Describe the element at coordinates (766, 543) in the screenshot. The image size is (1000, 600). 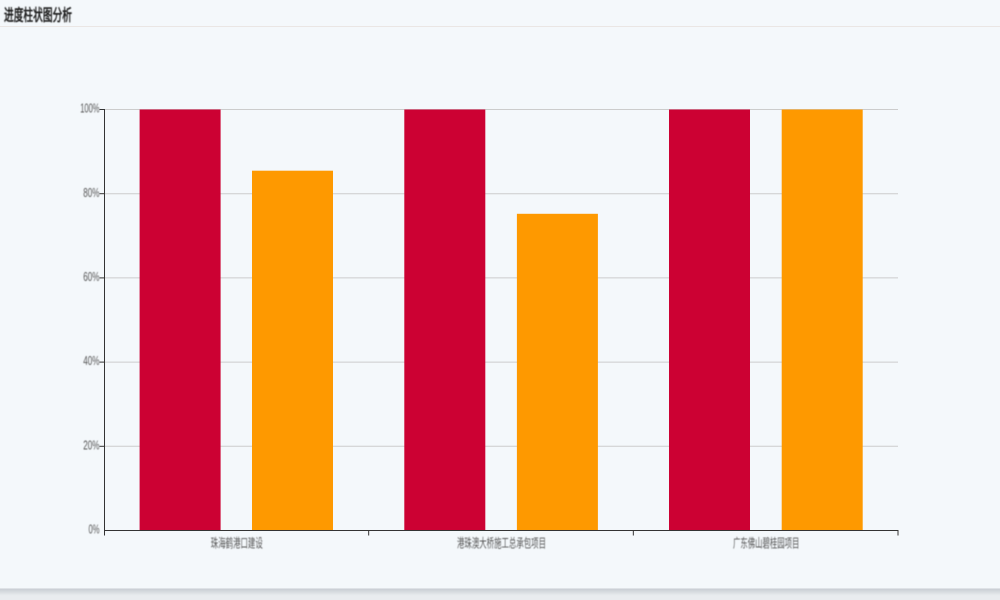
I see `svg-text: 广东佛山碧桂园项目` at that location.